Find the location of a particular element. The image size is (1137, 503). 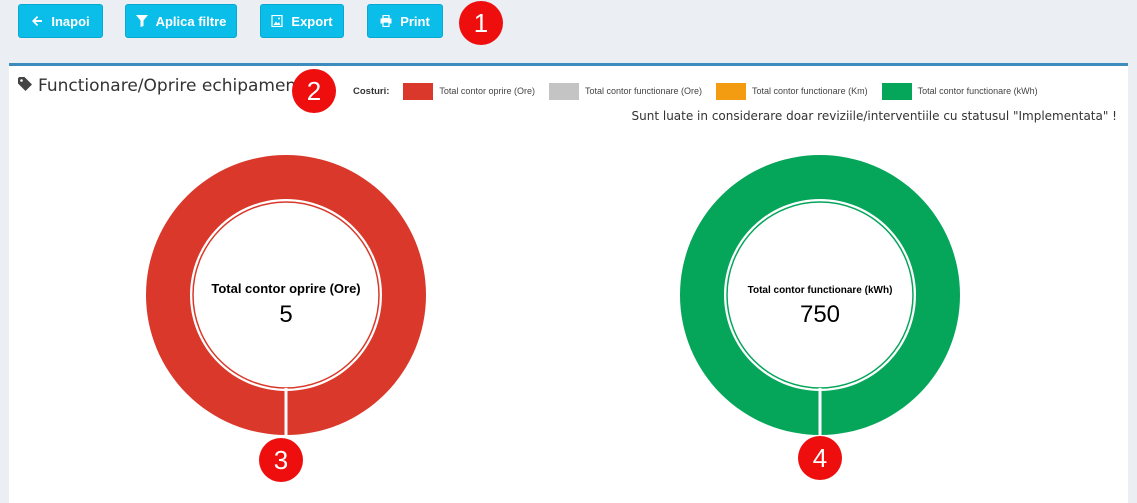

donut-value: 750 is located at coordinates (820, 314).